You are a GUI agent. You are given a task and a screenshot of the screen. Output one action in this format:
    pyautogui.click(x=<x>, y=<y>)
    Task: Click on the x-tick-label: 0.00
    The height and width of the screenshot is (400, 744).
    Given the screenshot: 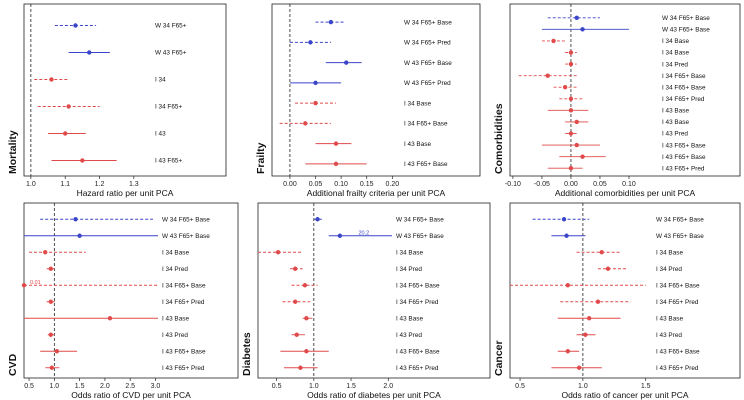 What is the action you would take?
    pyautogui.click(x=571, y=184)
    